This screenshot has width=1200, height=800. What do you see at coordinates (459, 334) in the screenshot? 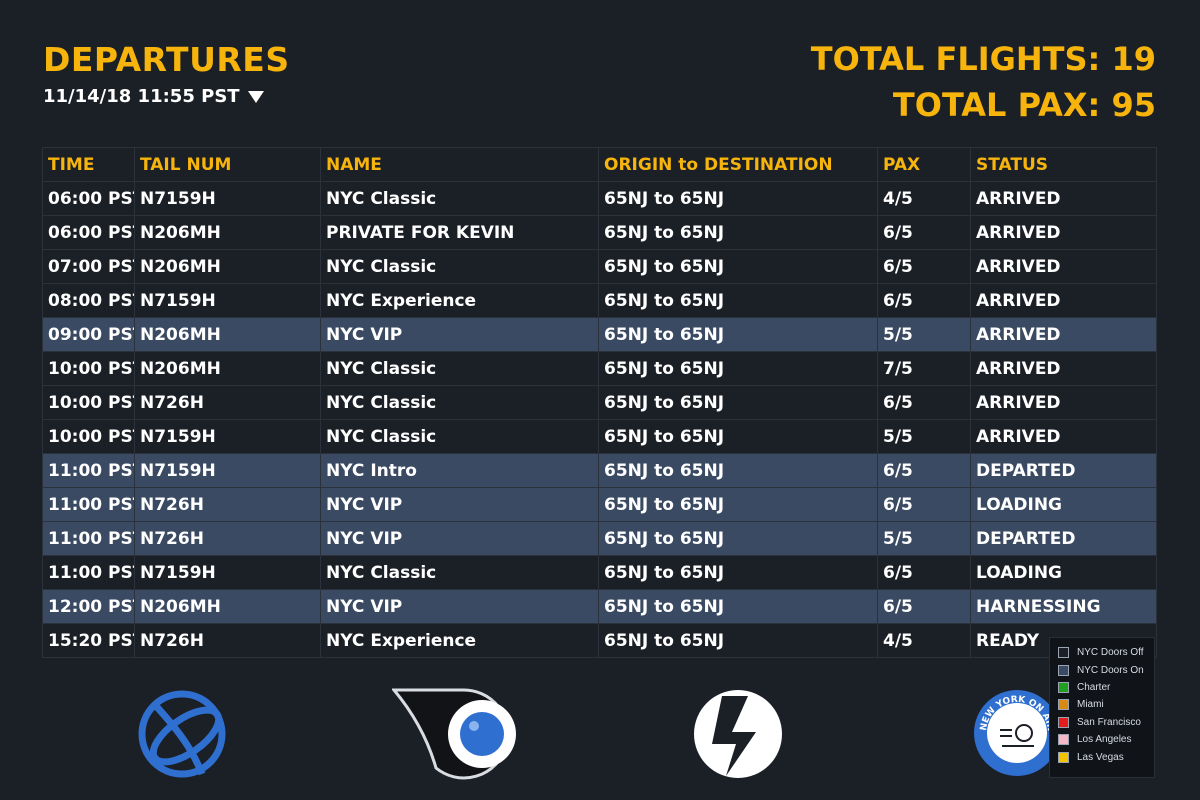
I see `name-cell: NYC VIP` at bounding box center [459, 334].